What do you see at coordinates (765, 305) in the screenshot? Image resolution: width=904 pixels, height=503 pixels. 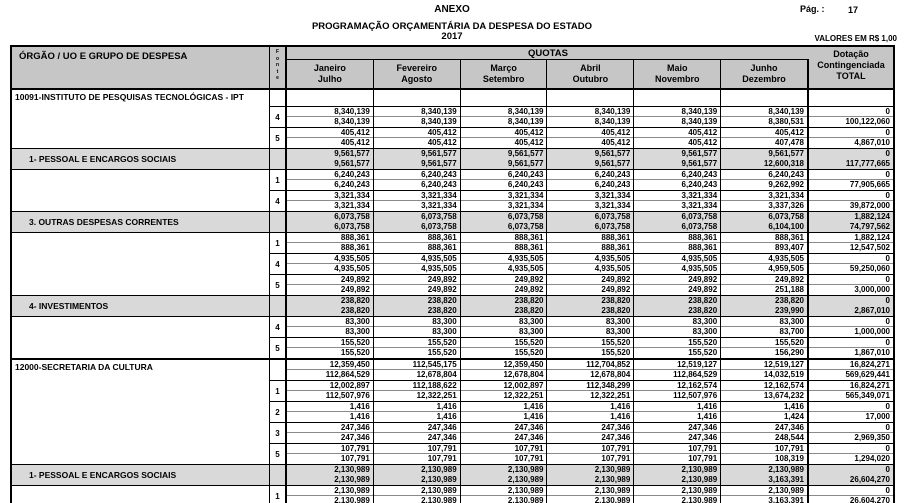 I see `value-cell: 238,820 239,990` at bounding box center [765, 305].